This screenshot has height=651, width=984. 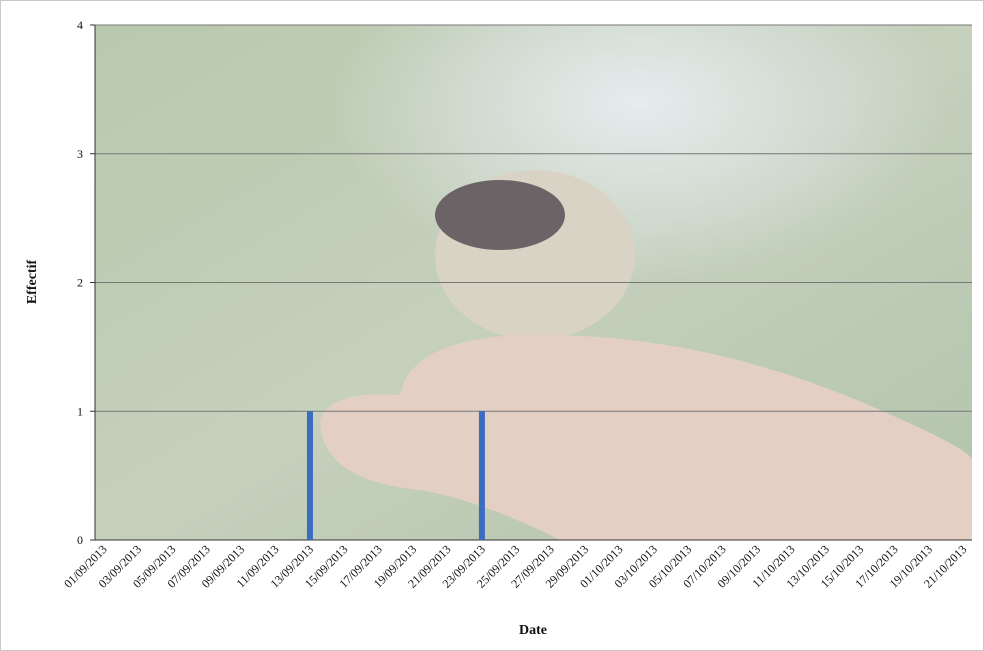 What do you see at coordinates (32, 282) in the screenshot?
I see `y-axis-title: Effectif` at bounding box center [32, 282].